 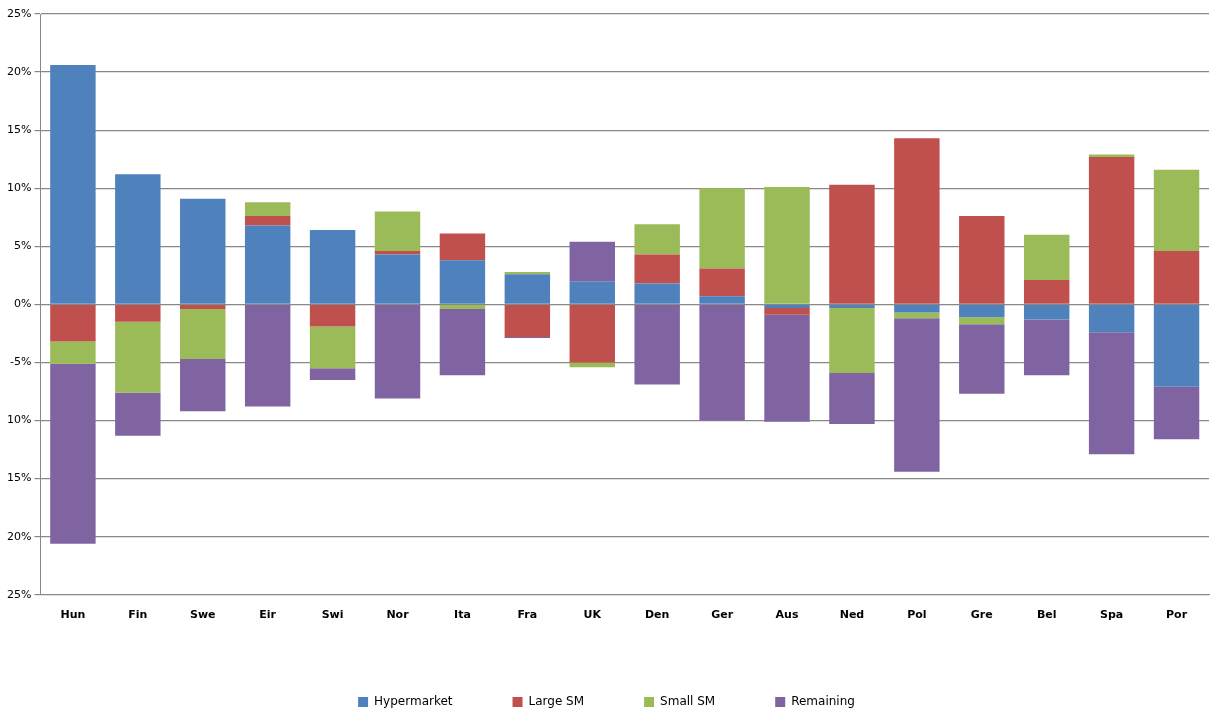 I want to click on x-tick-label: Fin, so click(x=138, y=615).